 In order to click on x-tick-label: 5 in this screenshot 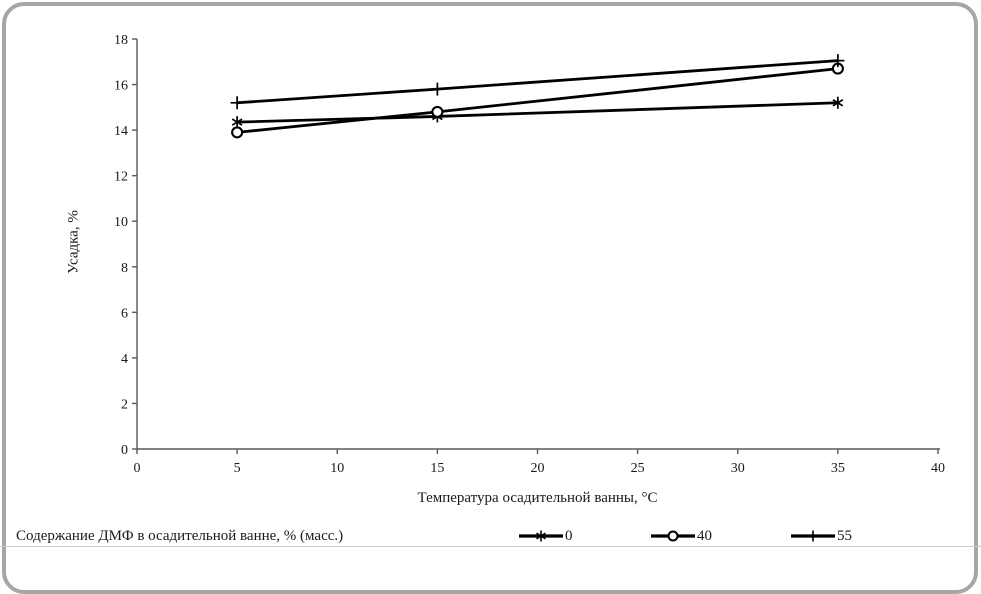, I will do `click(237, 468)`.